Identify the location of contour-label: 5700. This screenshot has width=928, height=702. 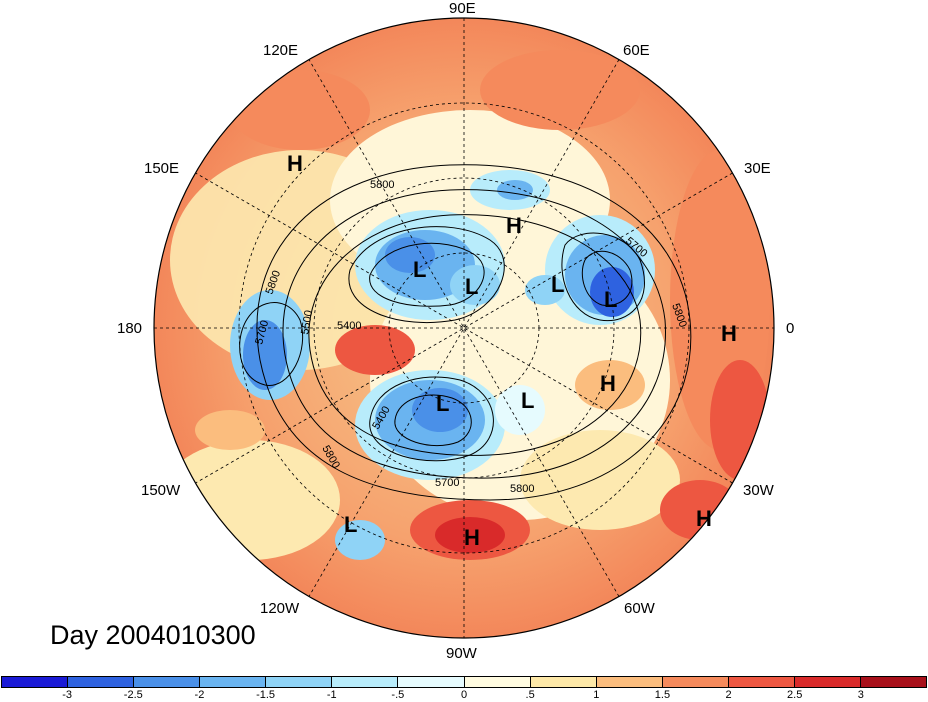
(447, 483).